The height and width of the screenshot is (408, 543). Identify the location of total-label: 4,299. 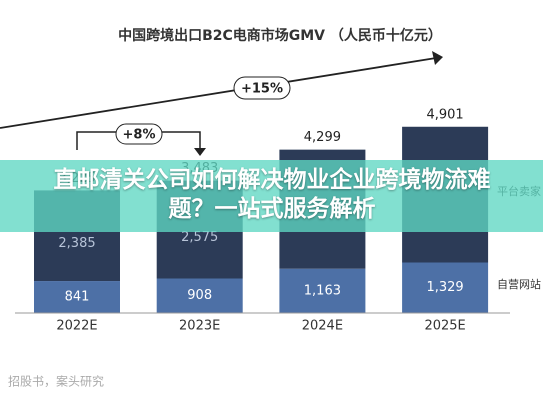
(322, 137).